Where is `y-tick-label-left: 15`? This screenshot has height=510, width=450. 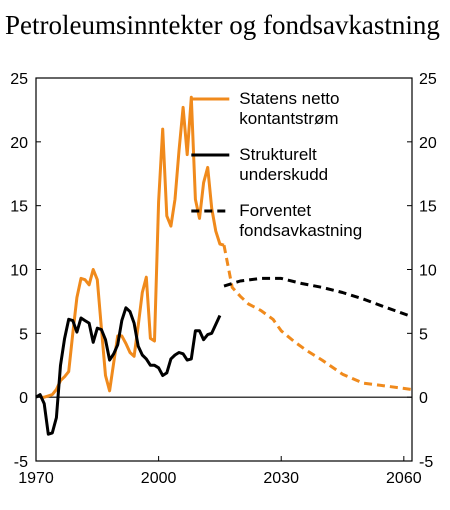 y-tick-label-left: 15 is located at coordinates (19, 207).